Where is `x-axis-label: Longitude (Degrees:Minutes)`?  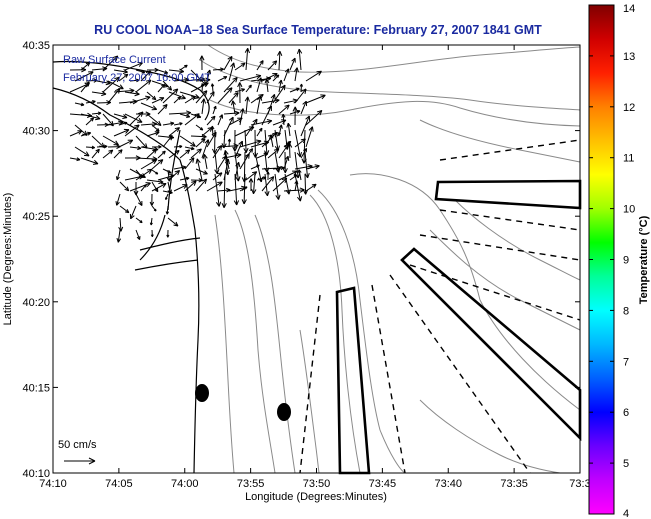
x-axis-label: Longitude (Degrees:Minutes) is located at coordinates (316, 497).